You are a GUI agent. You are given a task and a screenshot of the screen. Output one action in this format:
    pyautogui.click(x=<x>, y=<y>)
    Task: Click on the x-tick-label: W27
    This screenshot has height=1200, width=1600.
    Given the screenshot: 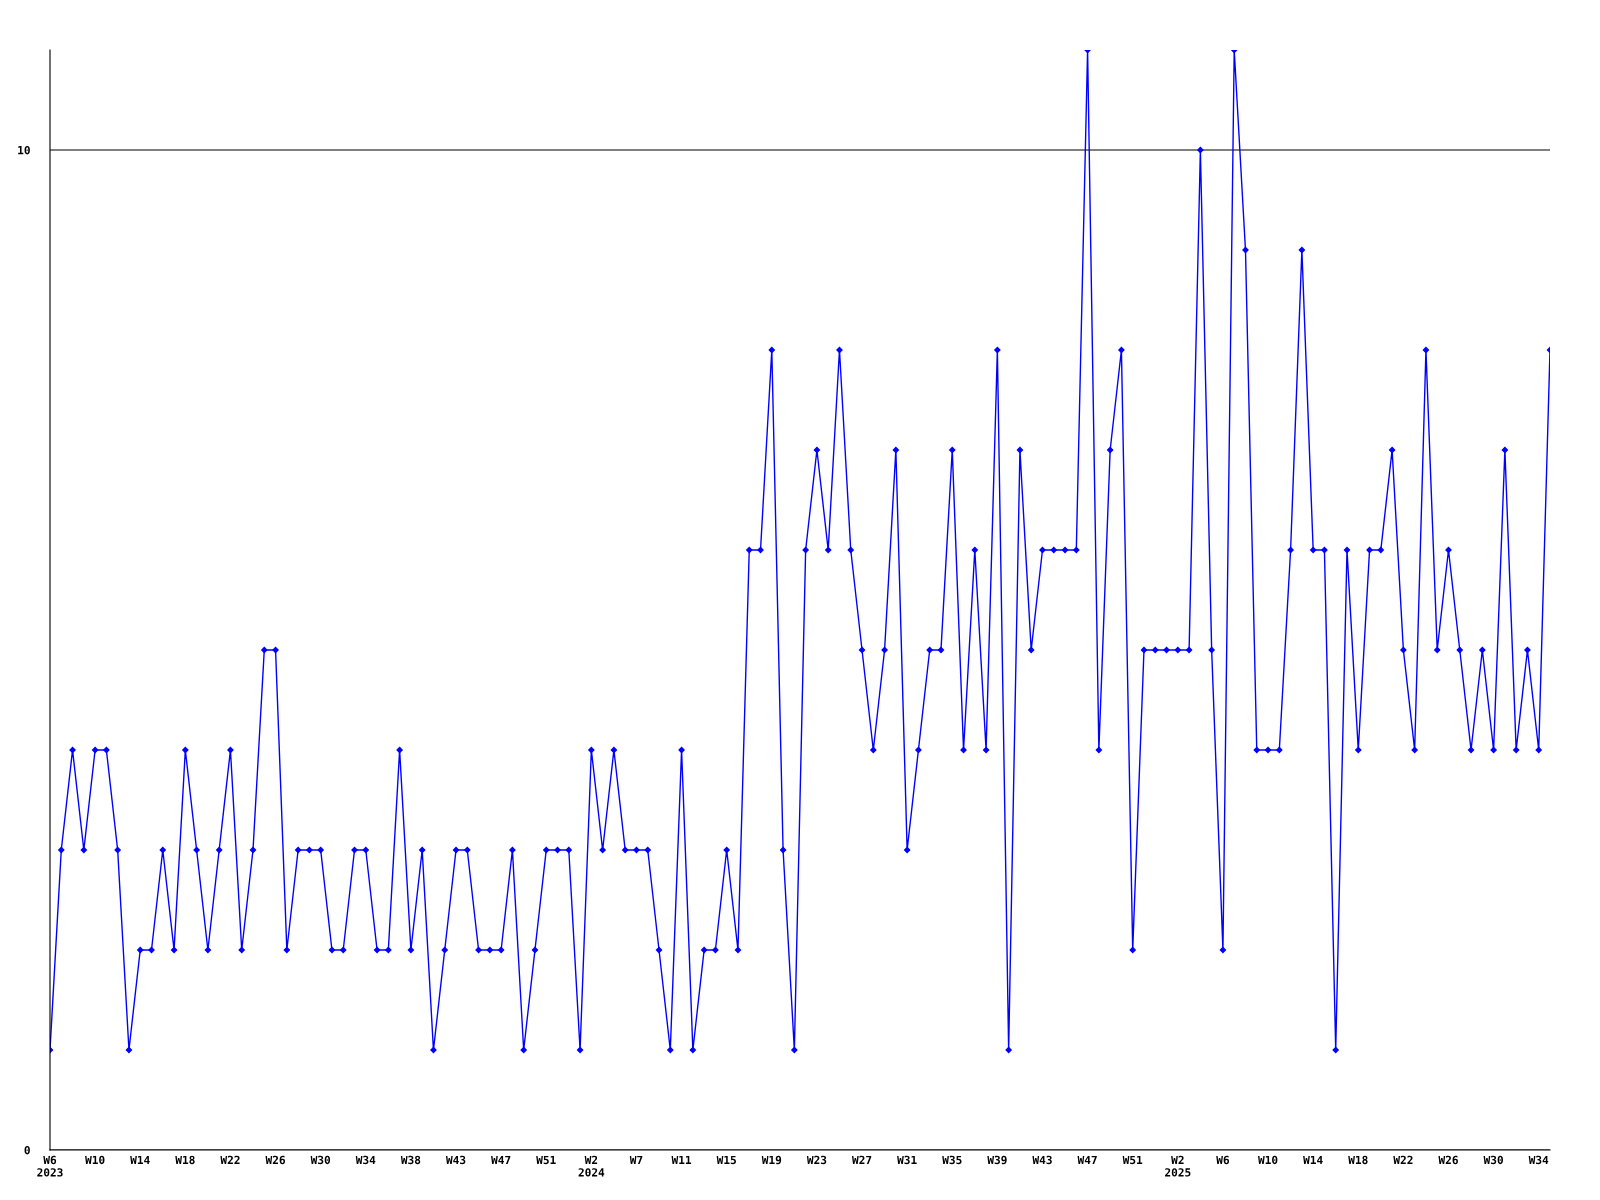 What is the action you would take?
    pyautogui.click(x=862, y=1159)
    